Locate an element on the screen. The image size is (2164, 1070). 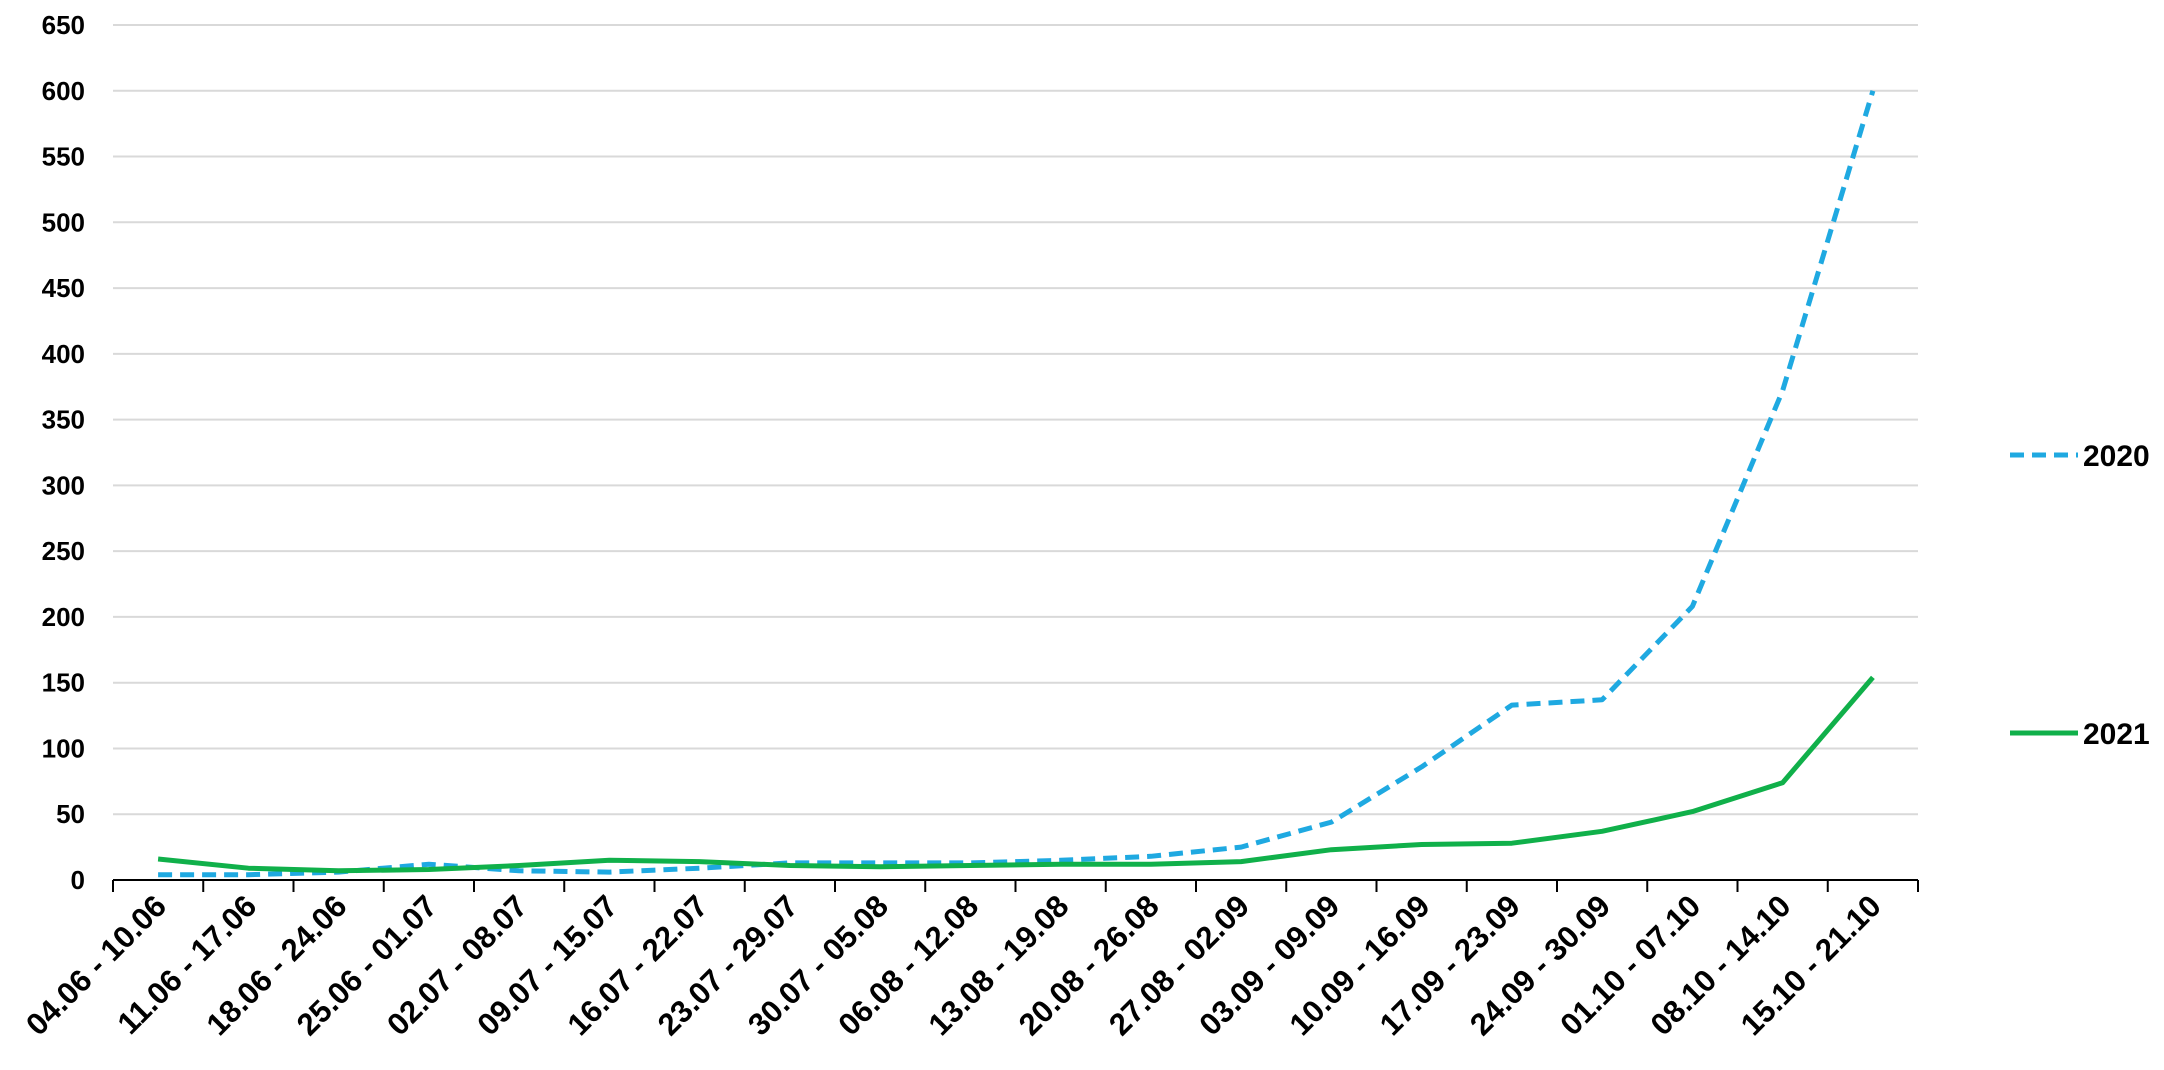
y-tick-label: 150 is located at coordinates (63, 683).